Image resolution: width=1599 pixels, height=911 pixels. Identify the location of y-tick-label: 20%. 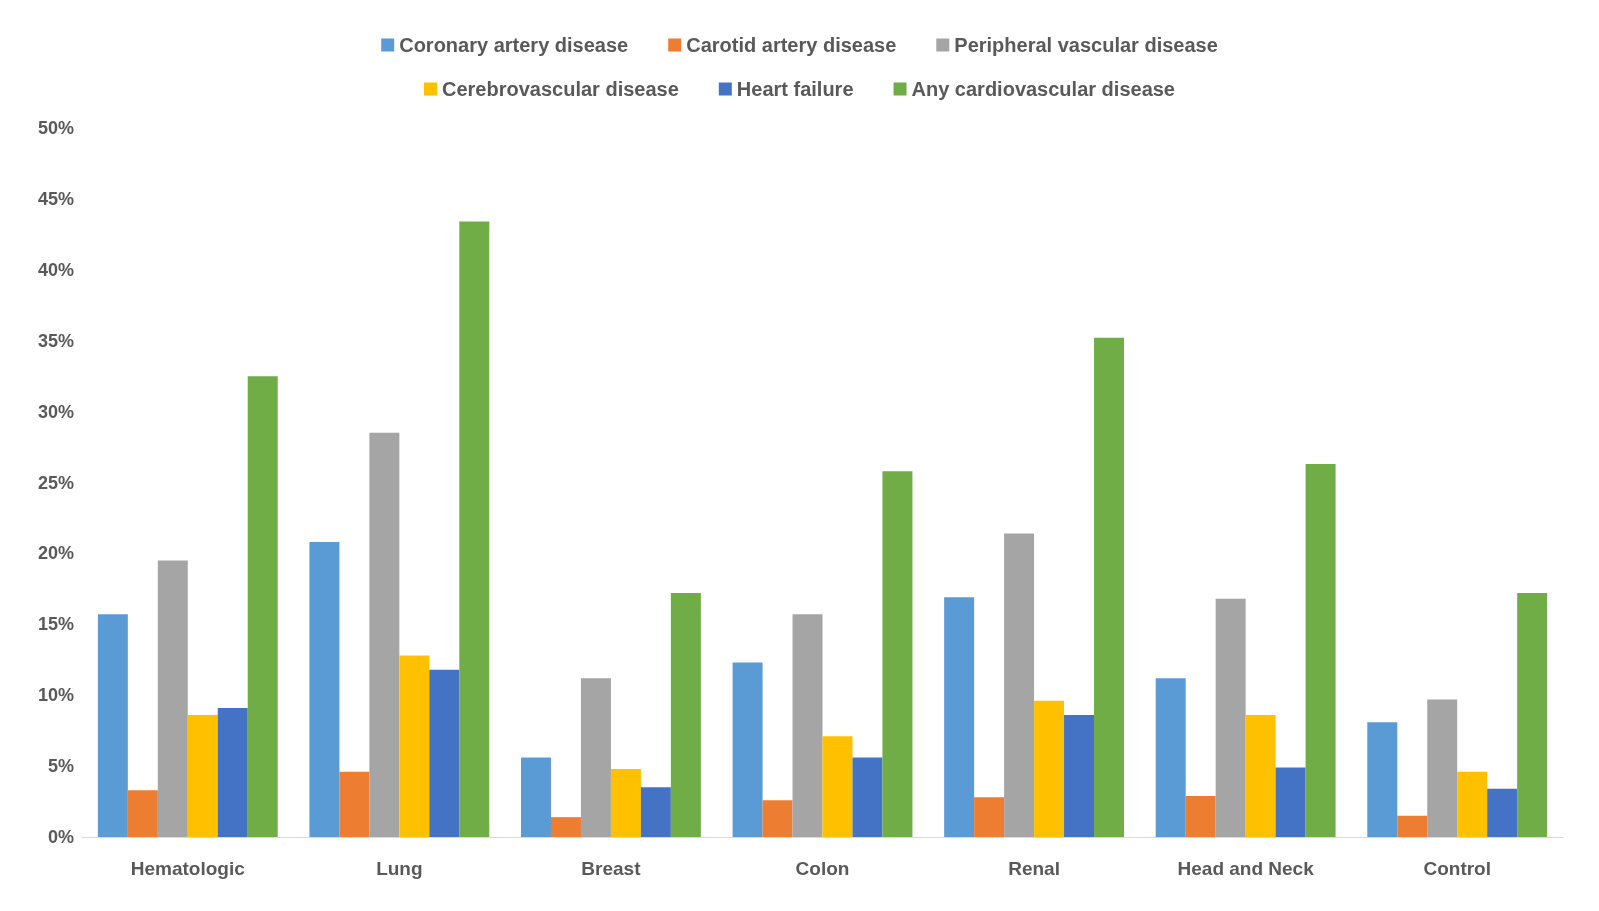
(55, 553).